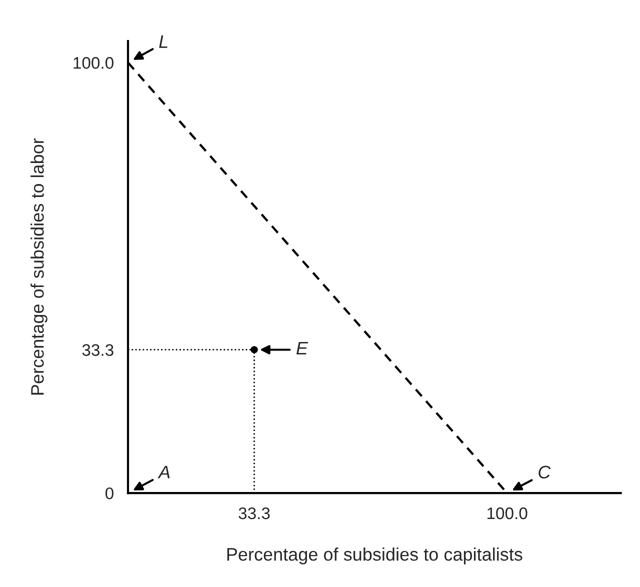 This screenshot has width=640, height=587. I want to click on y-tick-label: 33.3, so click(98, 350).